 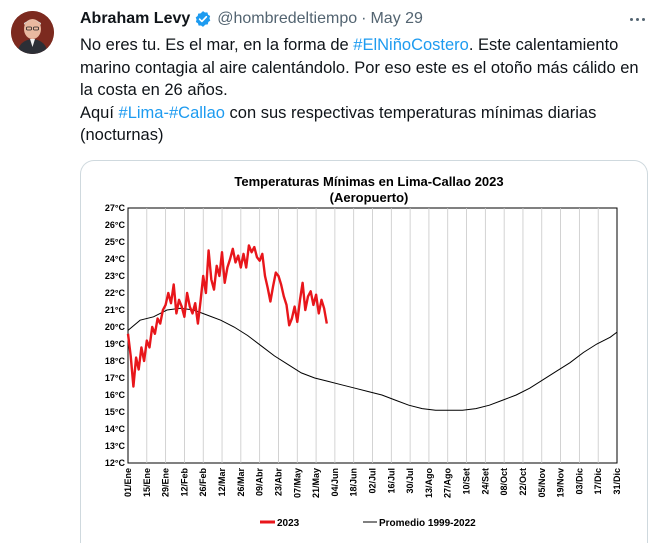 I want to click on x-tick-label: 26/Feb, so click(x=203, y=482).